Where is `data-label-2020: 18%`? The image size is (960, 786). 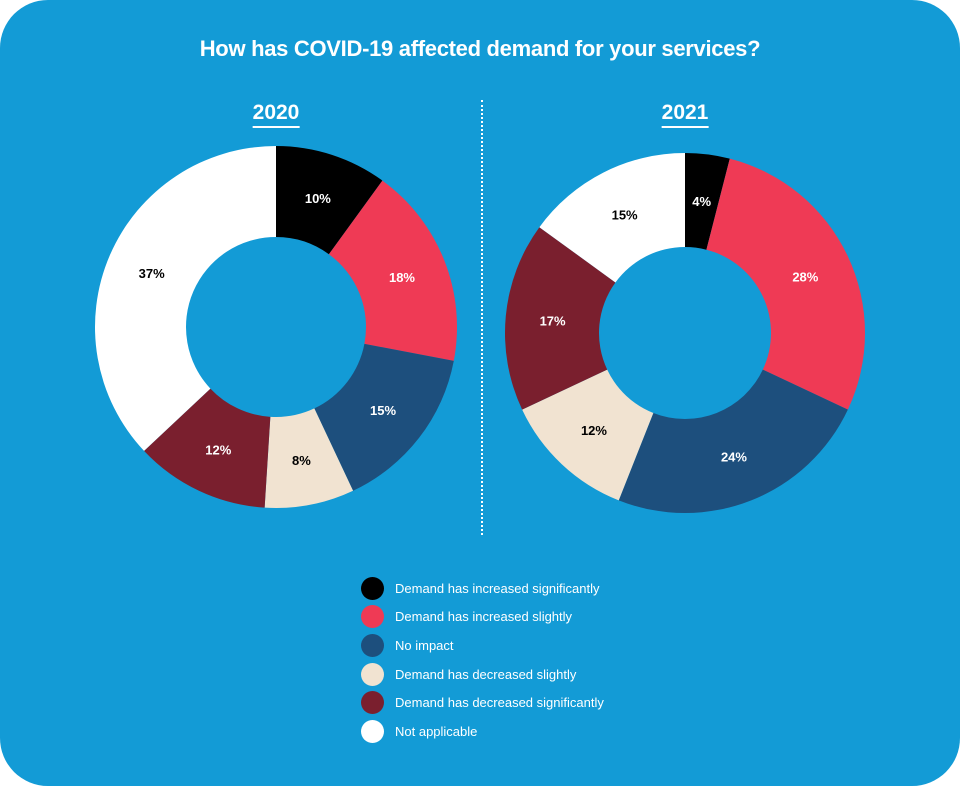
data-label-2020: 18% is located at coordinates (402, 277).